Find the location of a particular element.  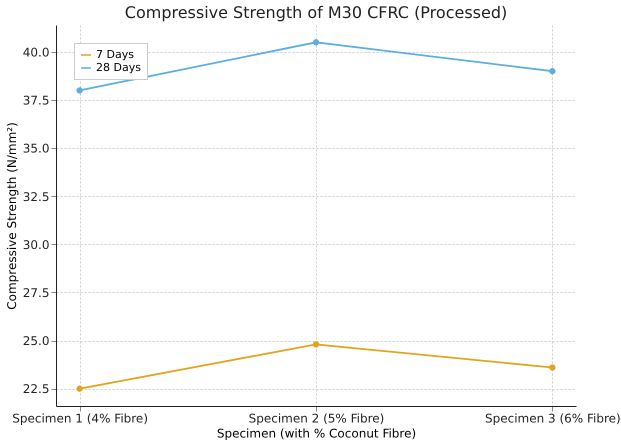

y-tick-label: 25.0 is located at coordinates (36, 341).